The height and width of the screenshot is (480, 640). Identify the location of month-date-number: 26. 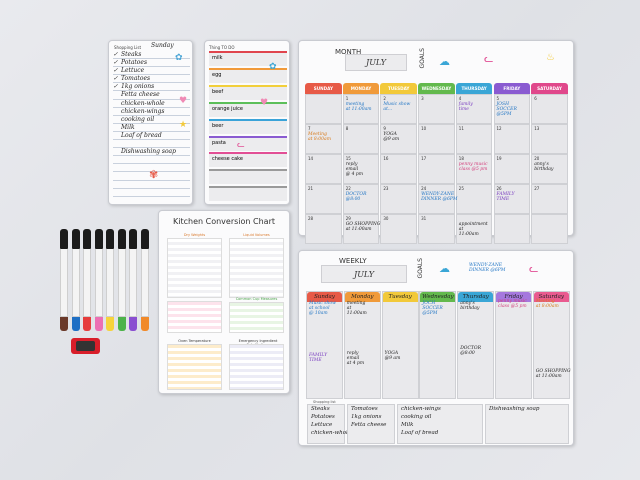
(499, 188).